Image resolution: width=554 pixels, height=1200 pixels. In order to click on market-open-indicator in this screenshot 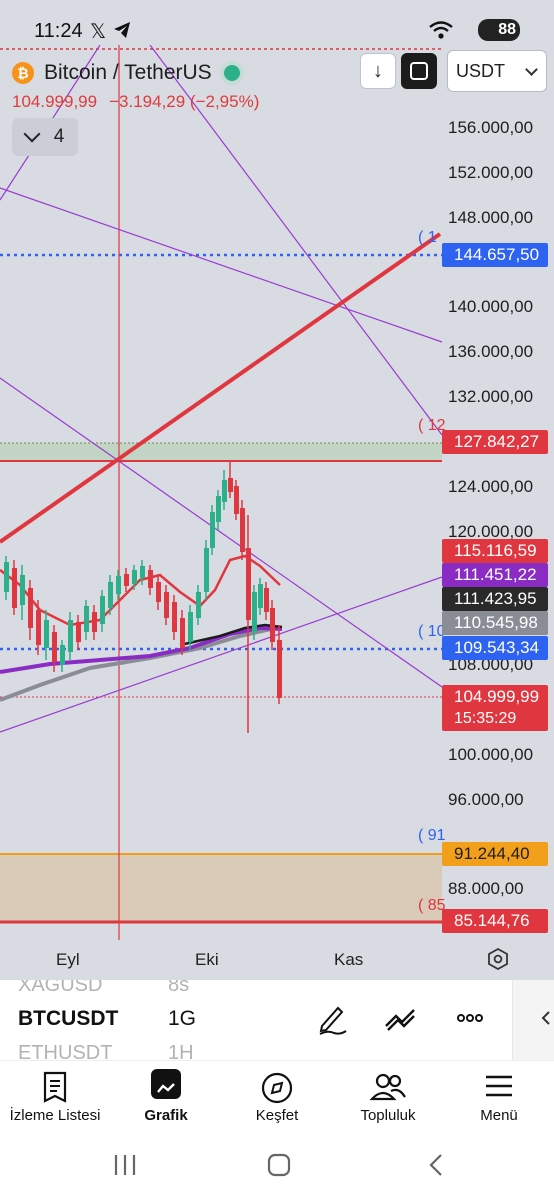, I will do `click(231, 73)`.